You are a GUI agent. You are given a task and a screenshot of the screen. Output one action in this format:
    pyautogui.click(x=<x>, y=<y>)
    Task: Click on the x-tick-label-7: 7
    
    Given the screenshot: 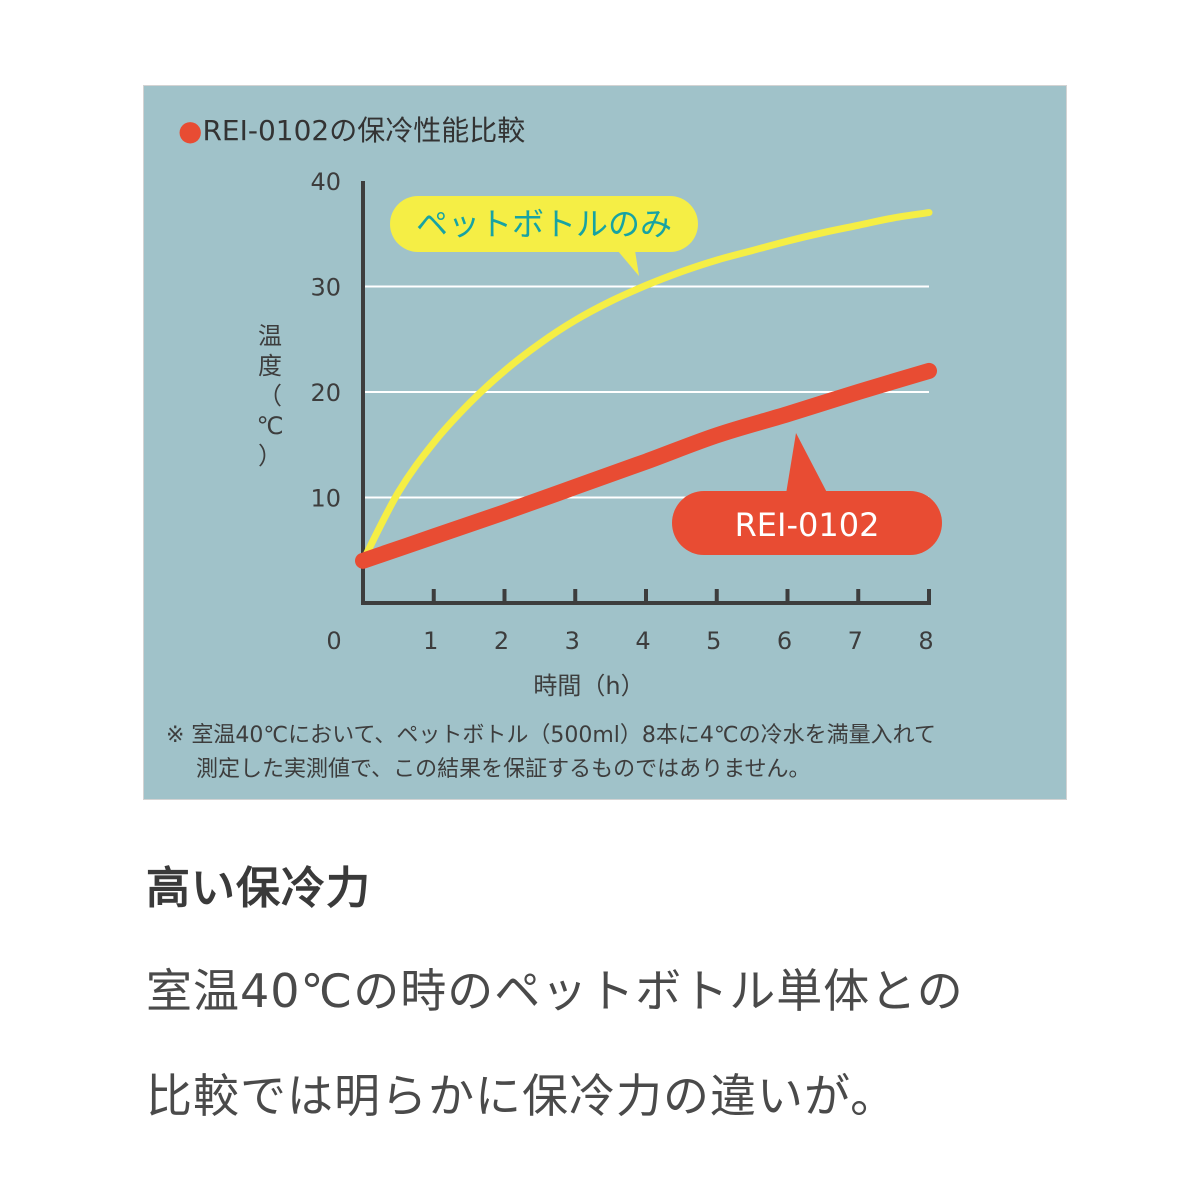 What is the action you would take?
    pyautogui.click(x=855, y=641)
    